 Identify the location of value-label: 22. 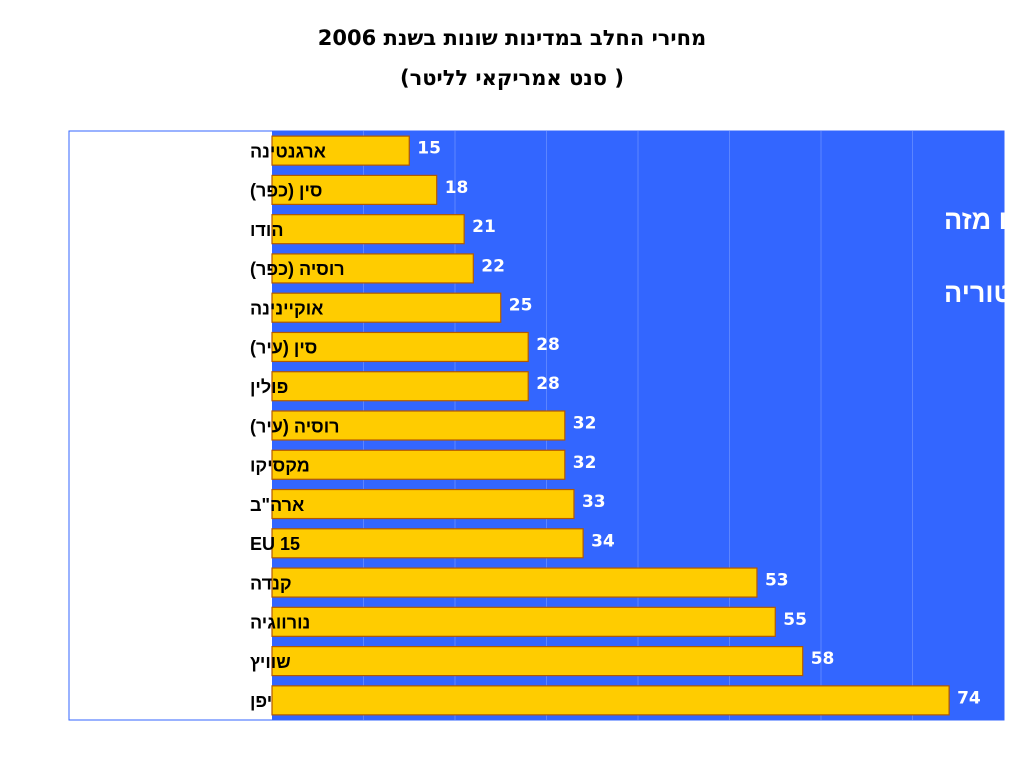
(493, 266).